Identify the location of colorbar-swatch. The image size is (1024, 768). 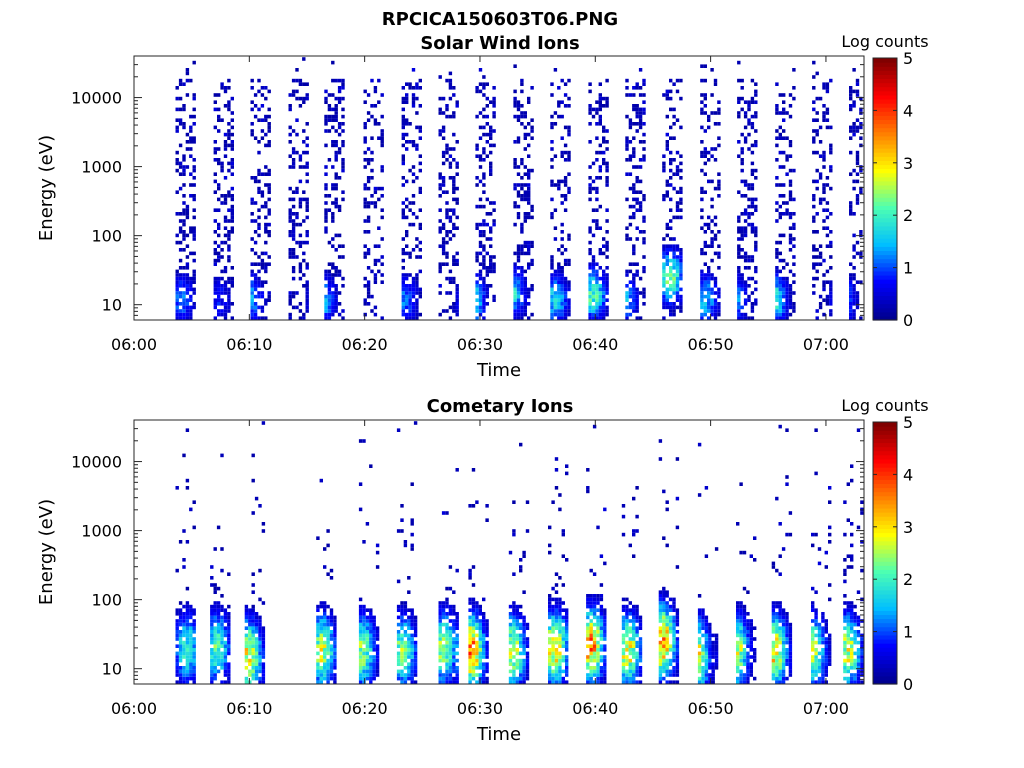
(885, 248).